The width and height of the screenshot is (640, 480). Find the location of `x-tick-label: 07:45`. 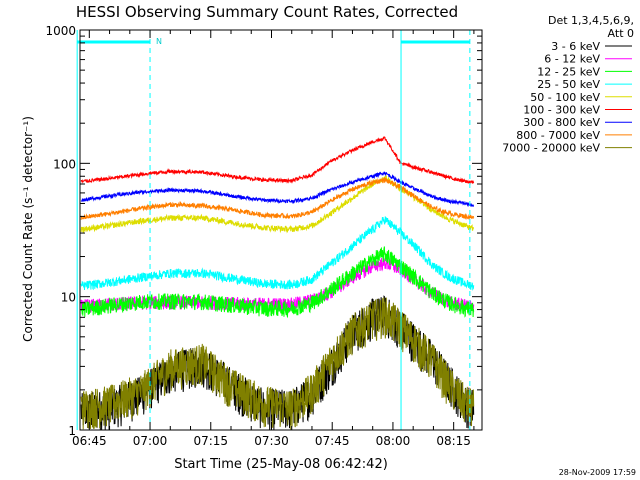

x-tick-label: 07:45 is located at coordinates (332, 441).